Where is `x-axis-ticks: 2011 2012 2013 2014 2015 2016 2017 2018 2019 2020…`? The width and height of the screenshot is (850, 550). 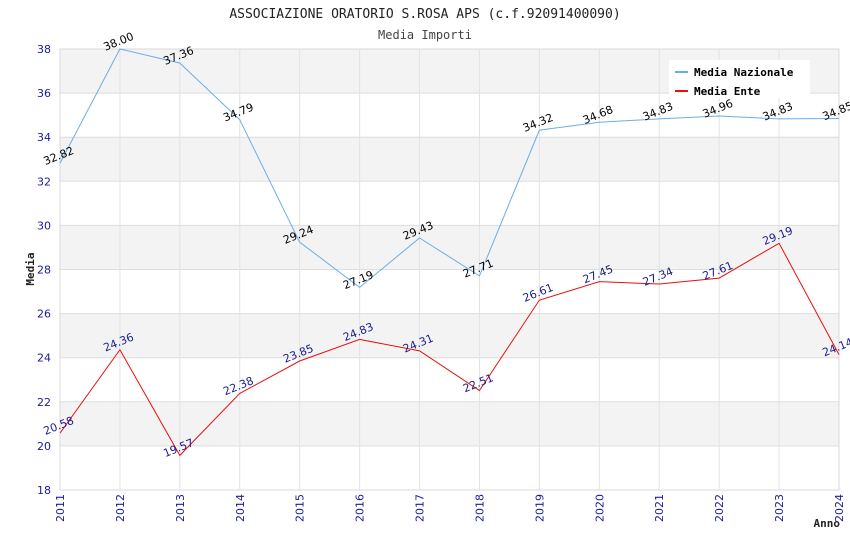
x-axis-ticks: 2011 2012 2013 2014 2015 2016 2017 2018 2019 2020… is located at coordinates (450, 508).